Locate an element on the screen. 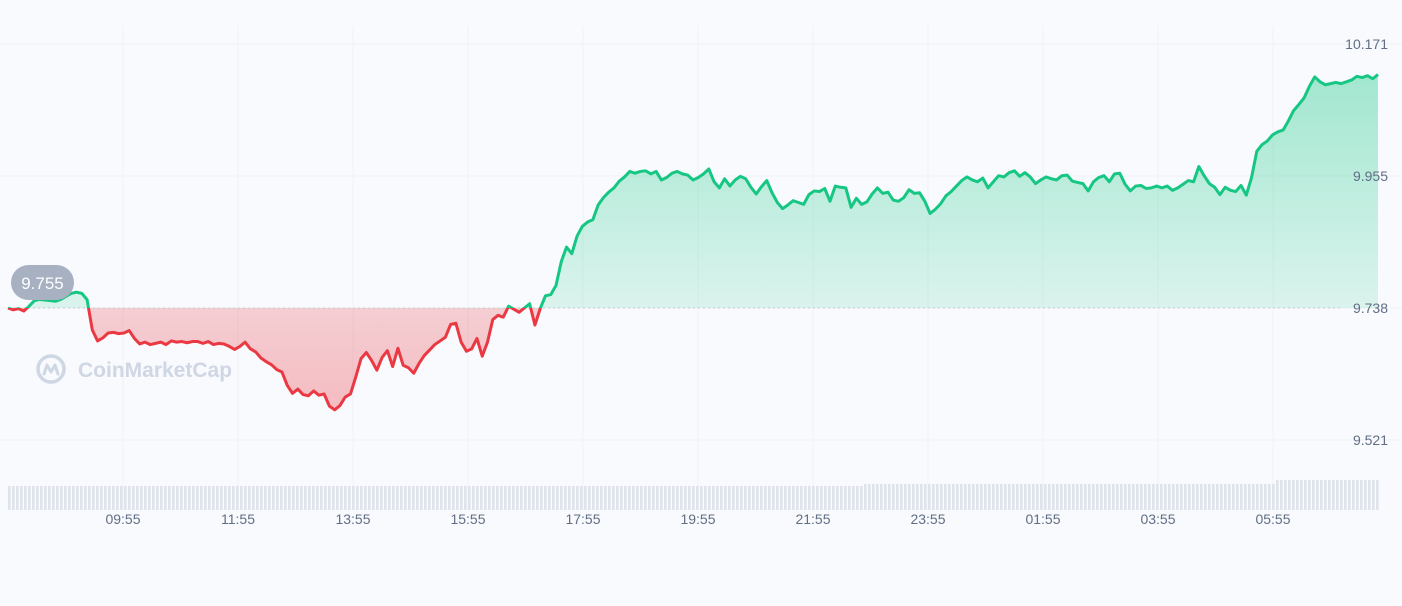 Image resolution: width=1402 pixels, height=606 pixels. y-tick-label: 9.955 is located at coordinates (1370, 176).